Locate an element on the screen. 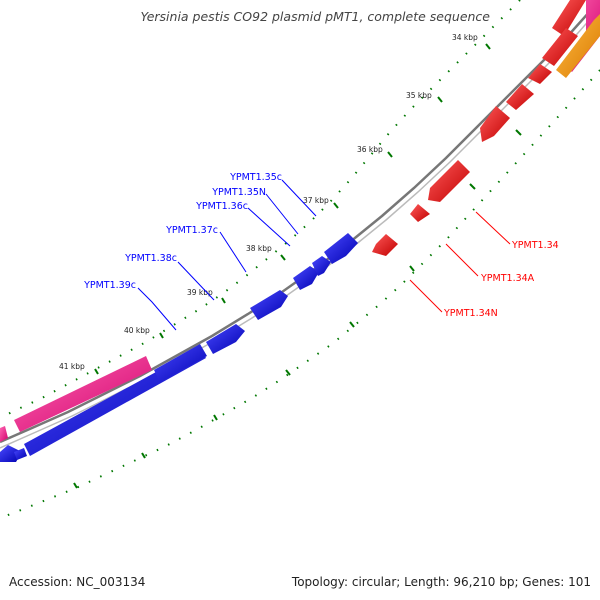  gene-label-ypmt1-38c: YPMT1.38c is located at coordinates (150, 258).